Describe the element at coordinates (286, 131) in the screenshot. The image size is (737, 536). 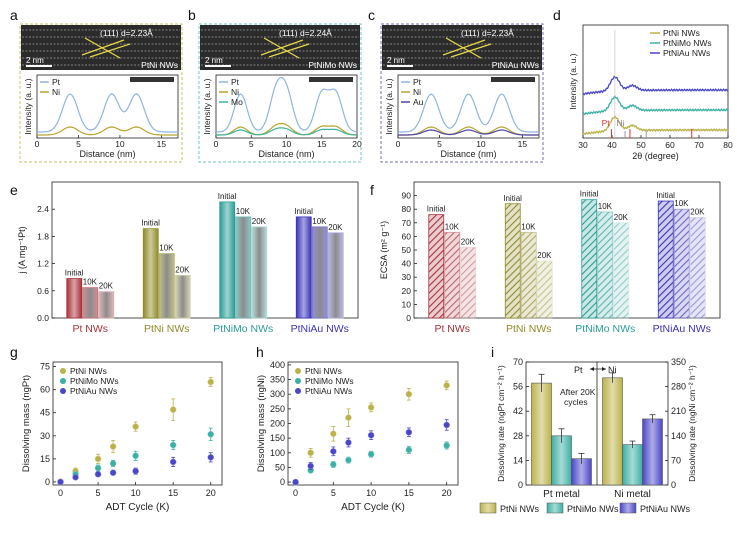
I see `profile-line` at that location.